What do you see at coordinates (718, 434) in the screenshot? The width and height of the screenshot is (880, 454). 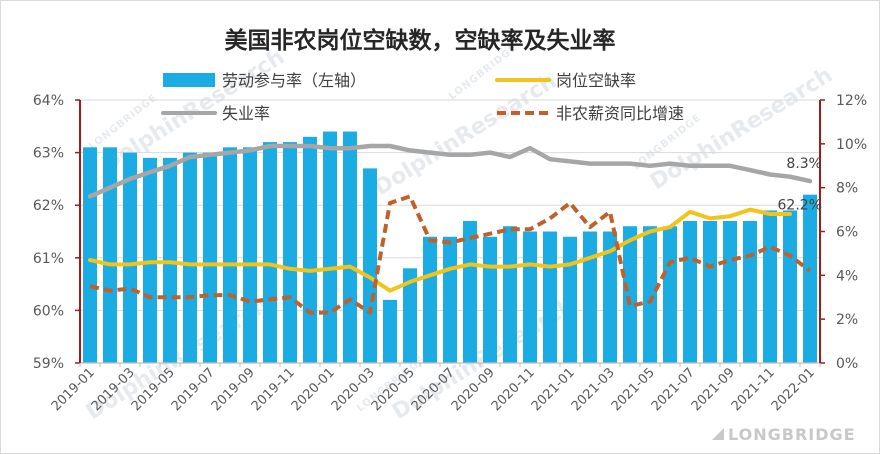 I see `longbridge-logo-icon` at bounding box center [718, 434].